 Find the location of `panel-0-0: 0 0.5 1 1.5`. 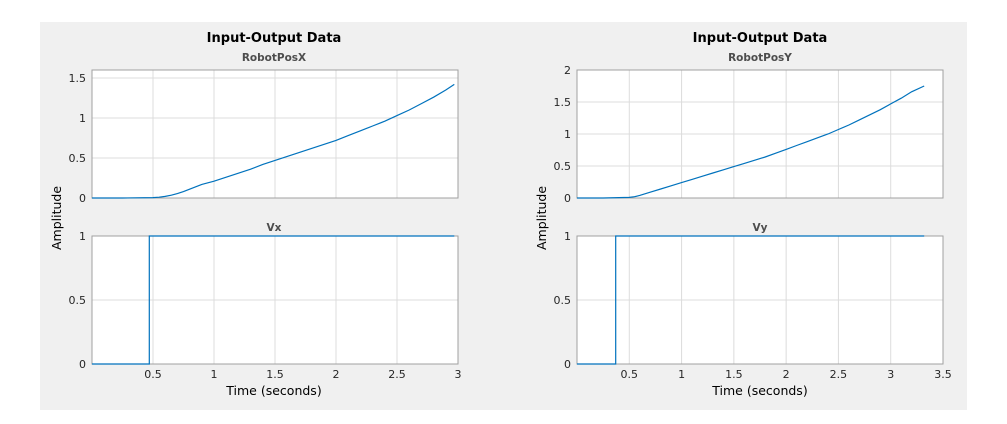

panel-0-0: 0 0.5 1 1.5 is located at coordinates (264, 137).